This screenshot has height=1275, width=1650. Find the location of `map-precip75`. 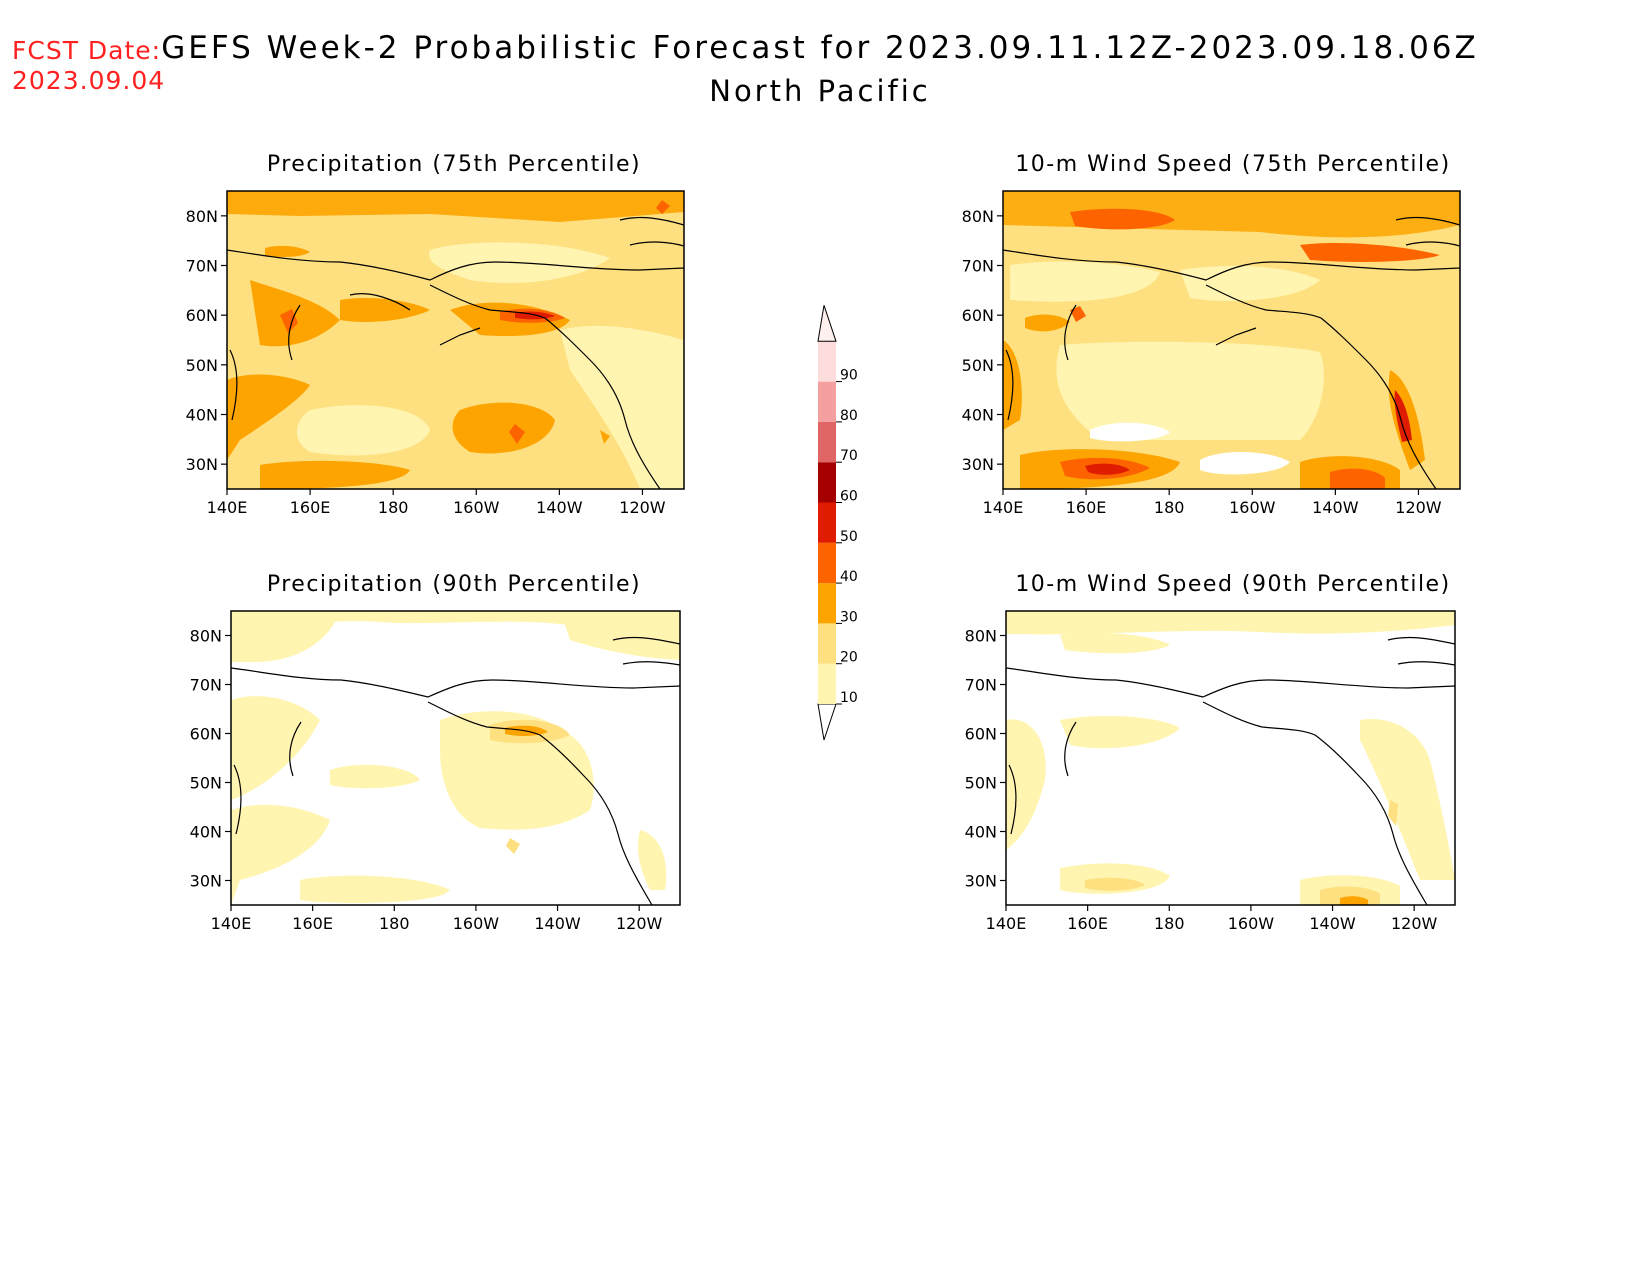

map-precip75 is located at coordinates (455, 340).